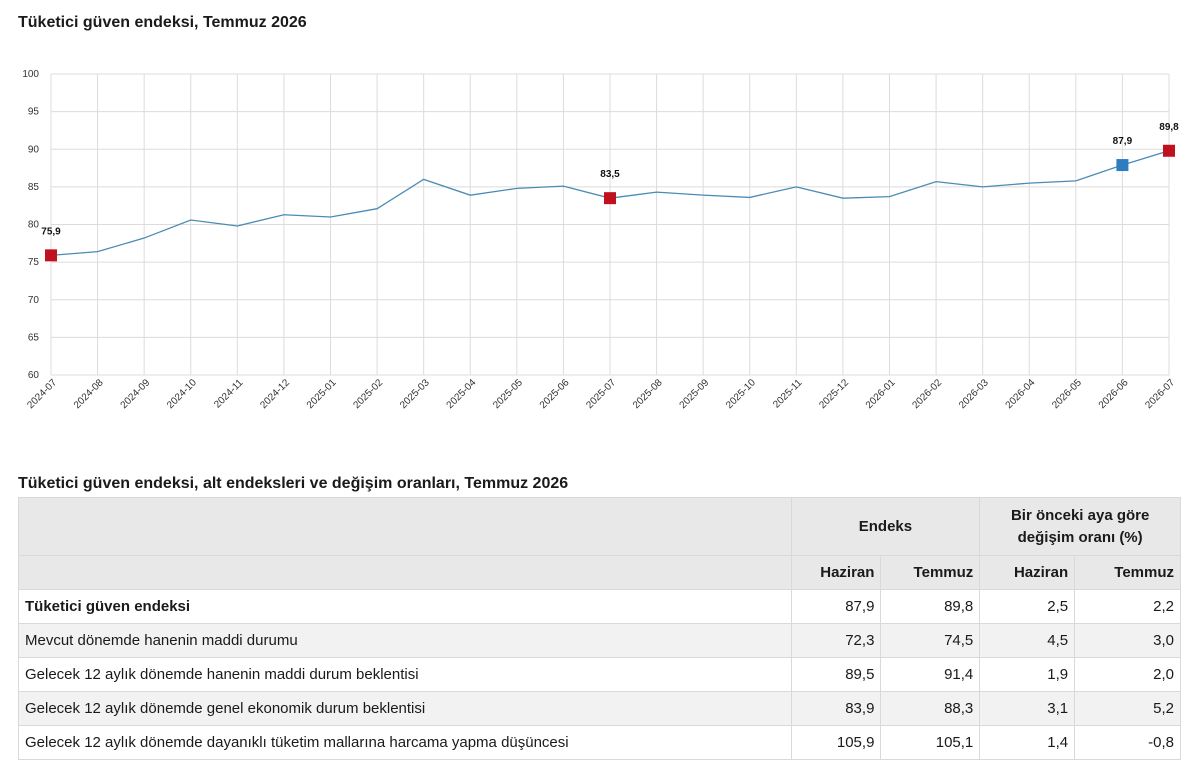 Image resolution: width=1200 pixels, height=776 pixels. I want to click on header-temmuz-endeks: Temmuz, so click(930, 572).